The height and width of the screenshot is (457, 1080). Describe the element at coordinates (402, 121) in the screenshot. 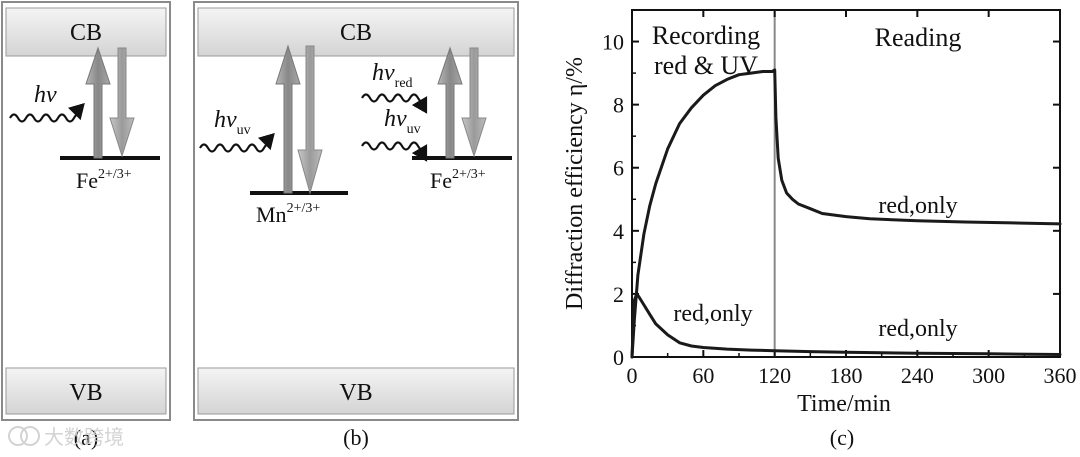

I see `photon-uv2-label: hvuv` at that location.